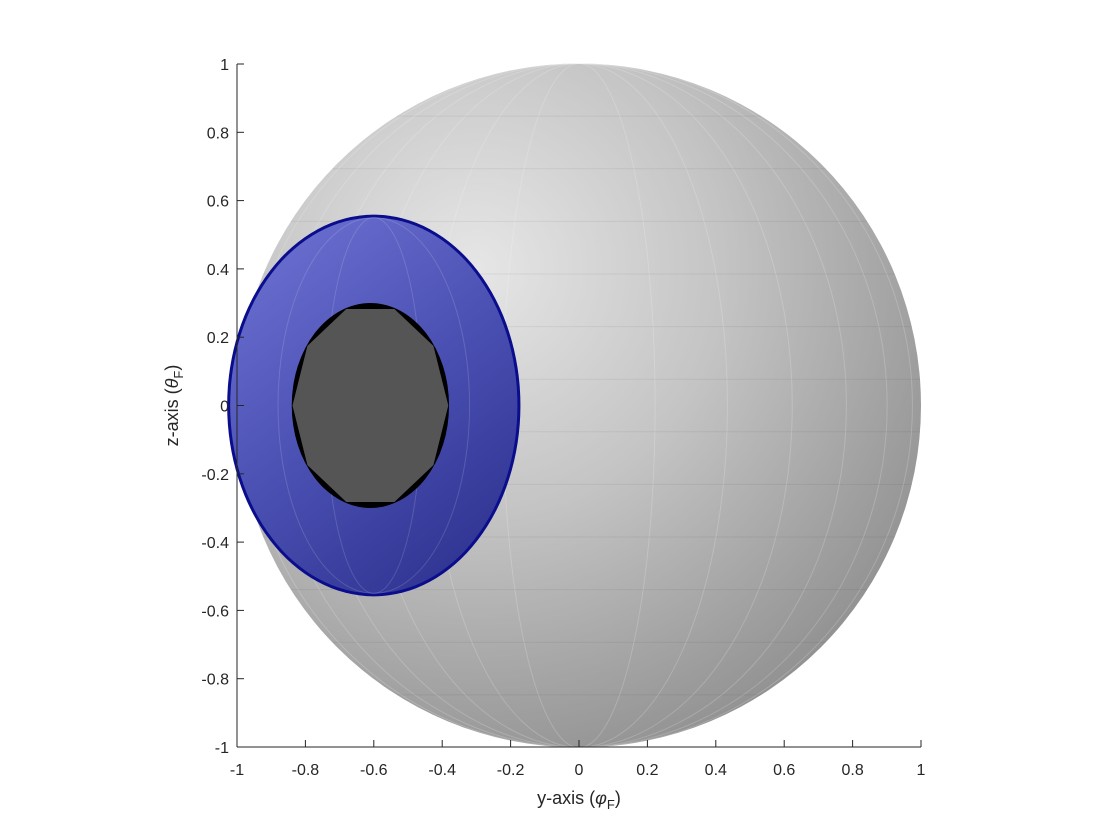 Image resolution: width=1120 pixels, height=840 pixels. What do you see at coordinates (511, 770) in the screenshot?
I see `x-tick-label: -0.2` at bounding box center [511, 770].